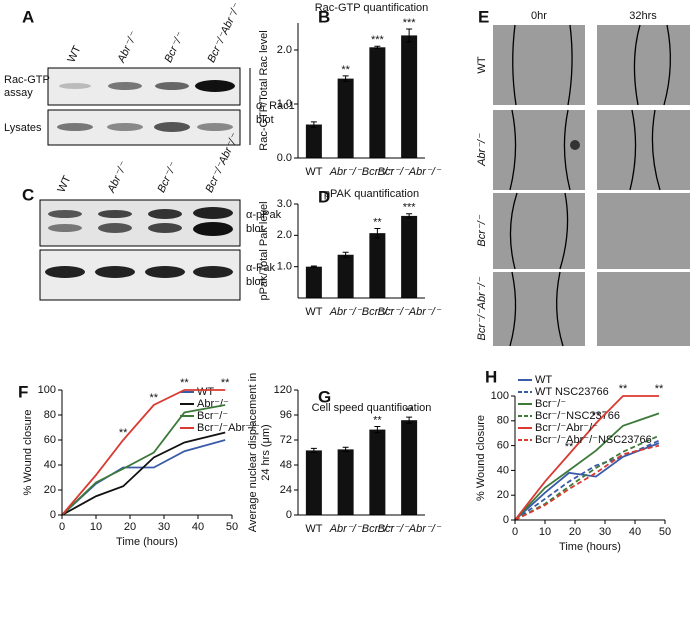 The image size is (700, 632). I want to click on panel-label: B, so click(324, 16).